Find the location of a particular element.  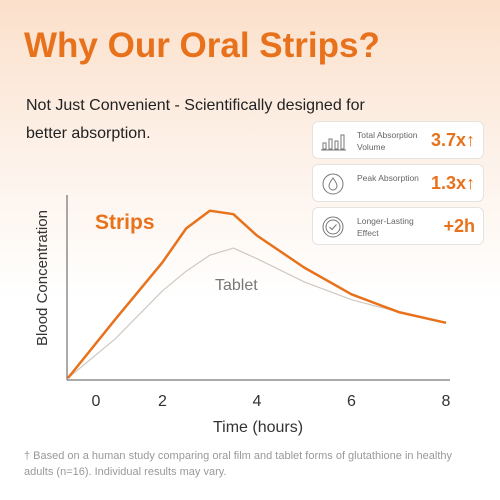

card-label: Longer-Lasting Effect is located at coordinates (385, 227).